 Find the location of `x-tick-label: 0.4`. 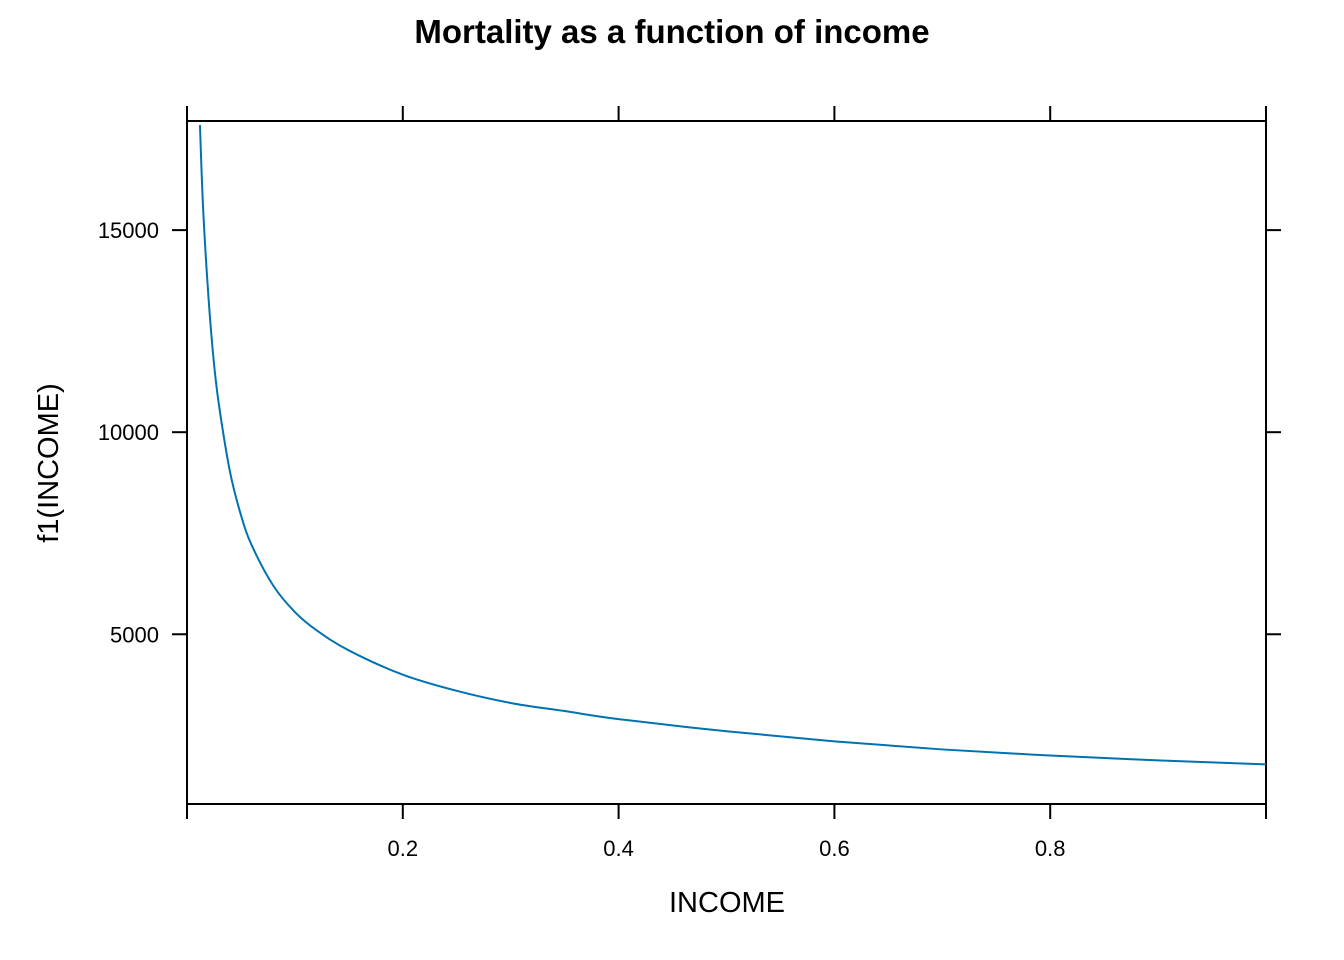

x-tick-label: 0.4 is located at coordinates (618, 848).